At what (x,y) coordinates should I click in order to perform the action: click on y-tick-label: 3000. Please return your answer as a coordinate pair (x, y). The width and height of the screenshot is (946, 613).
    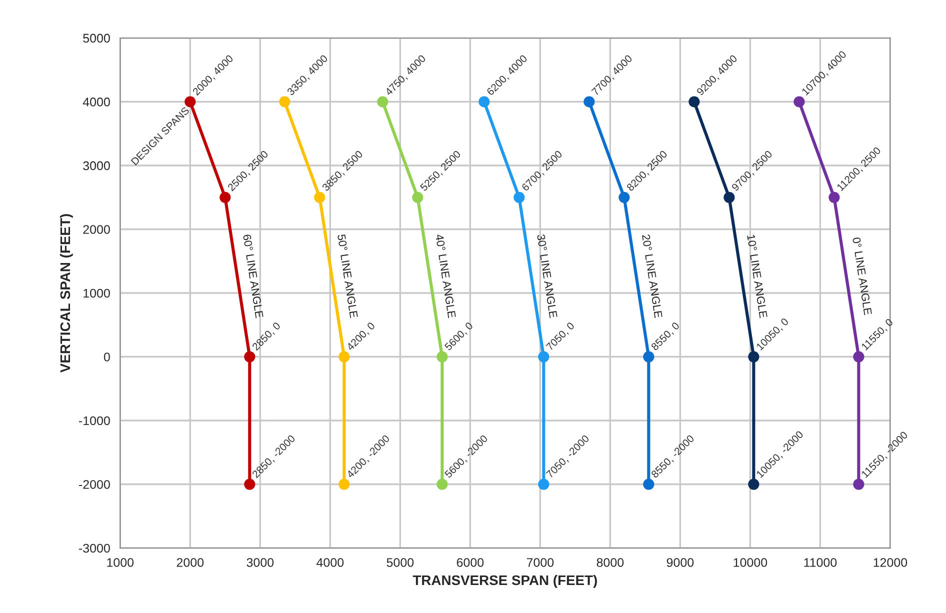
    Looking at the image, I should click on (96, 165).